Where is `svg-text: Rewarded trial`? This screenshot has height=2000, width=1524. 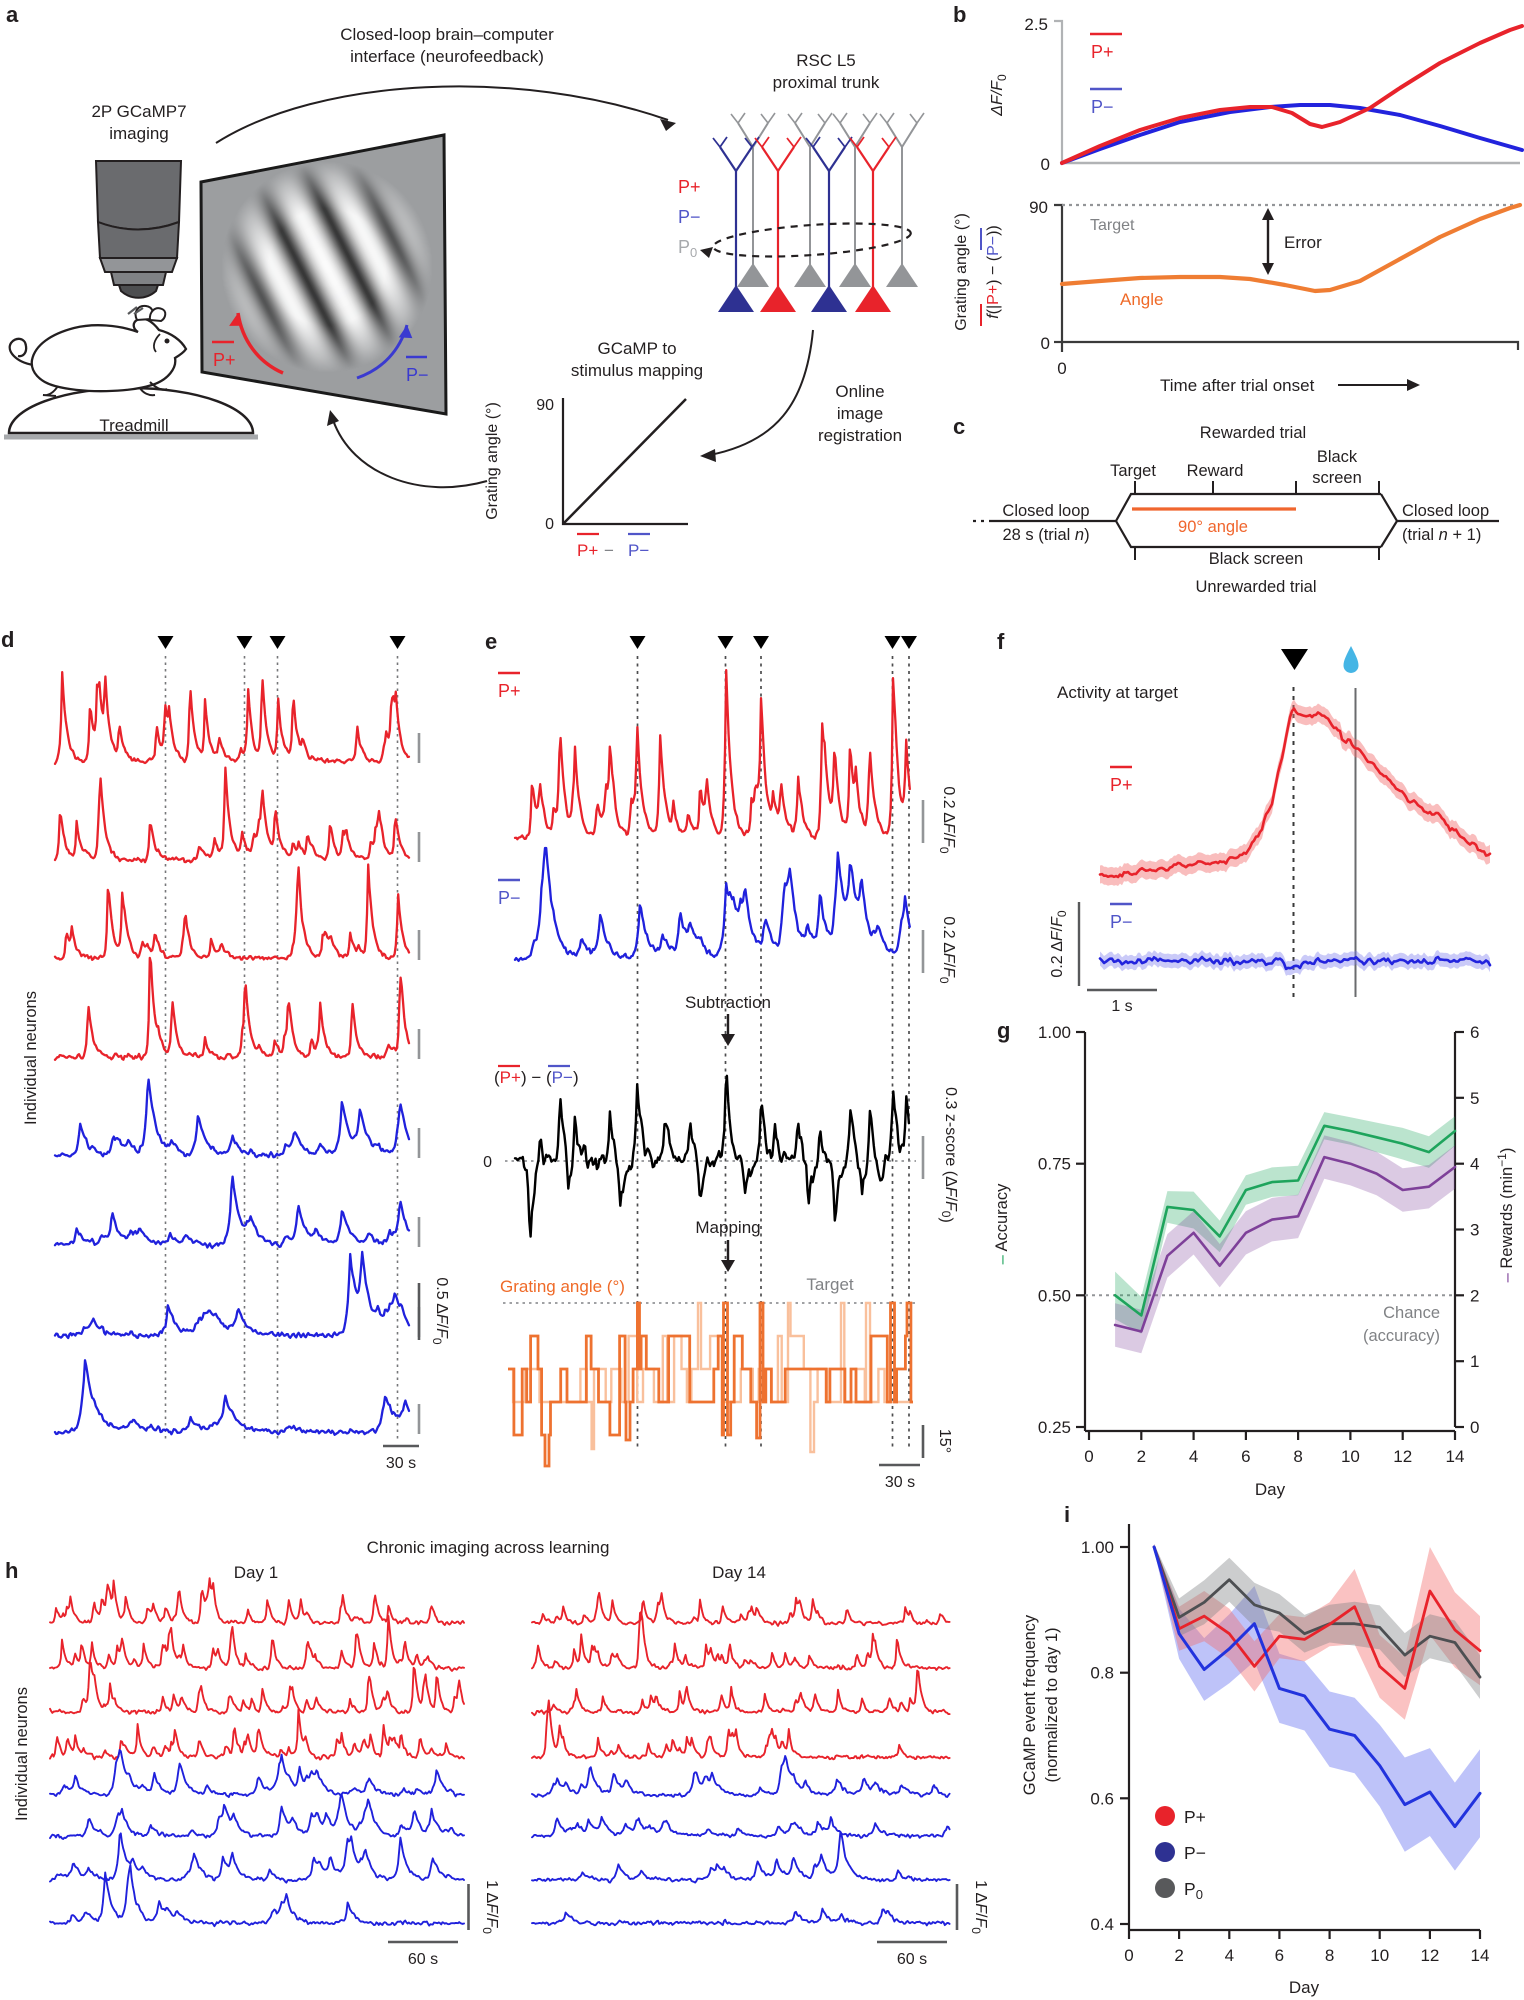 svg-text: Rewarded trial is located at coordinates (1253, 433).